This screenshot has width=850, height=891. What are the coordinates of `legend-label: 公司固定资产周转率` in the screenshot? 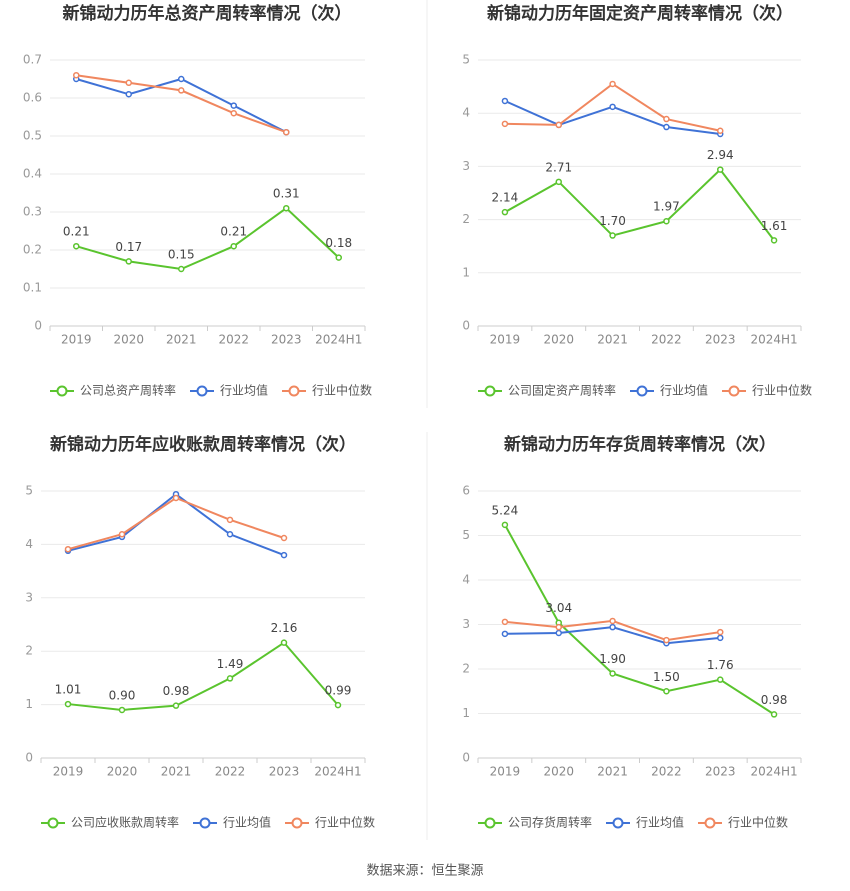 It's located at (562, 390).